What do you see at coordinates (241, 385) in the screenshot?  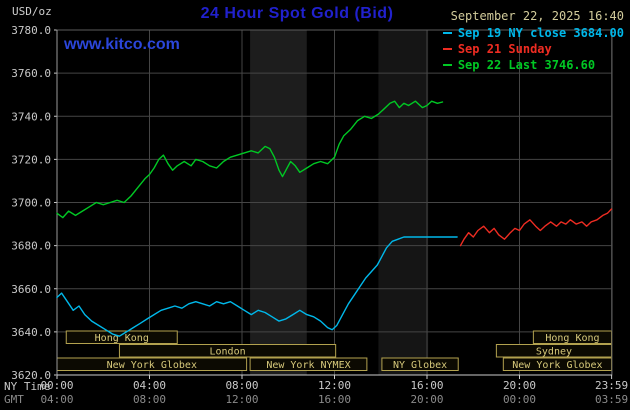 I see `x-tick-ny-label: 08:00` at bounding box center [241, 385].